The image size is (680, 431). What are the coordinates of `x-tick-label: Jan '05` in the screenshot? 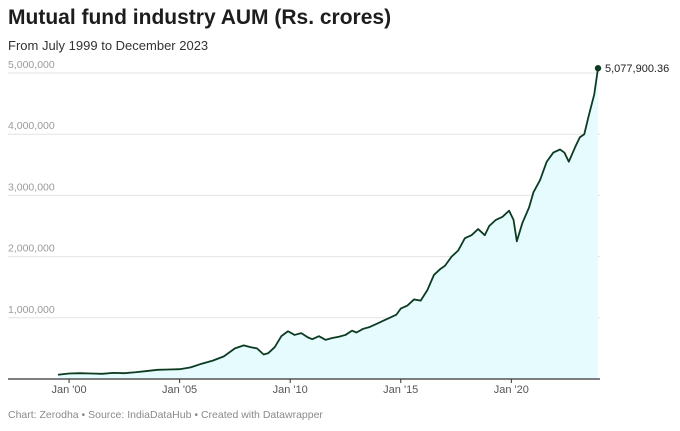 It's located at (179, 390).